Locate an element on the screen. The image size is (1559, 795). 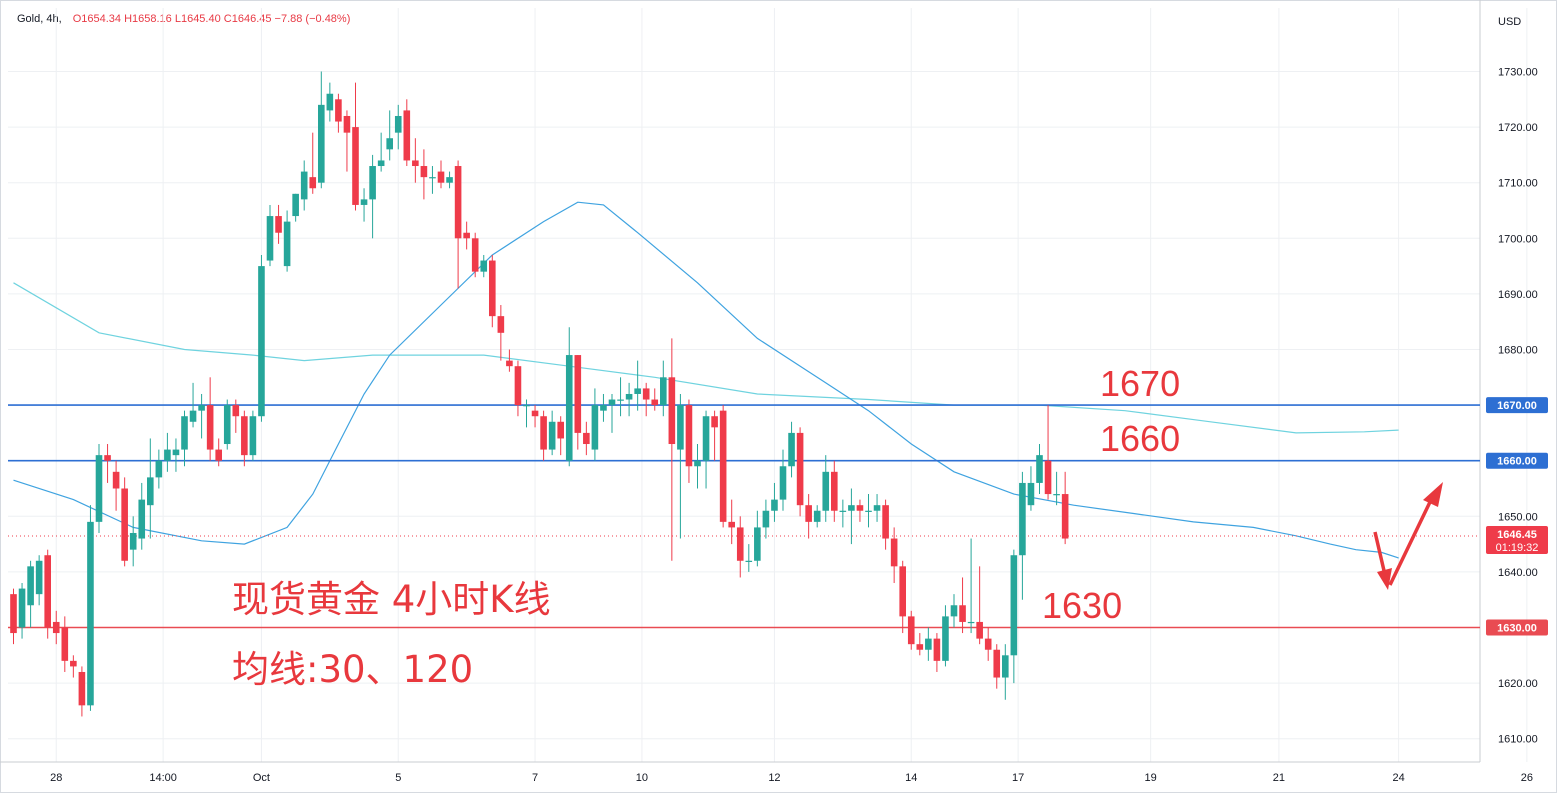
time-tick-label: 21 is located at coordinates (1279, 778).